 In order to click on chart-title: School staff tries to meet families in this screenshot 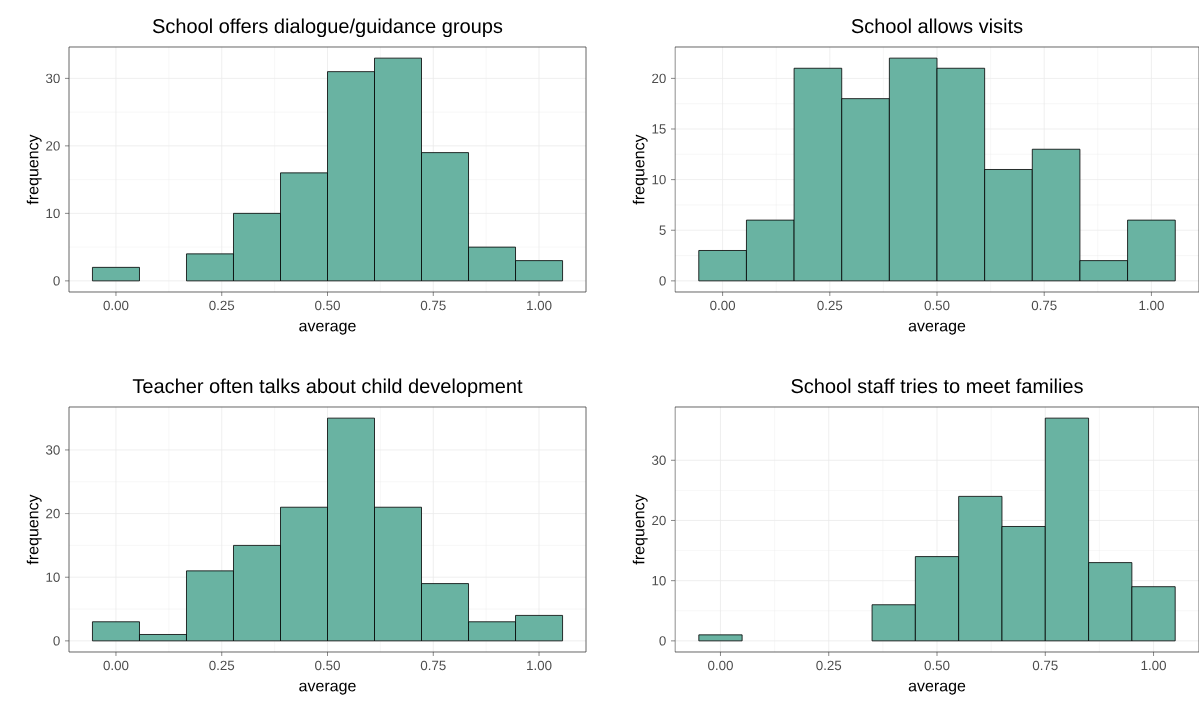, I will do `click(937, 386)`.